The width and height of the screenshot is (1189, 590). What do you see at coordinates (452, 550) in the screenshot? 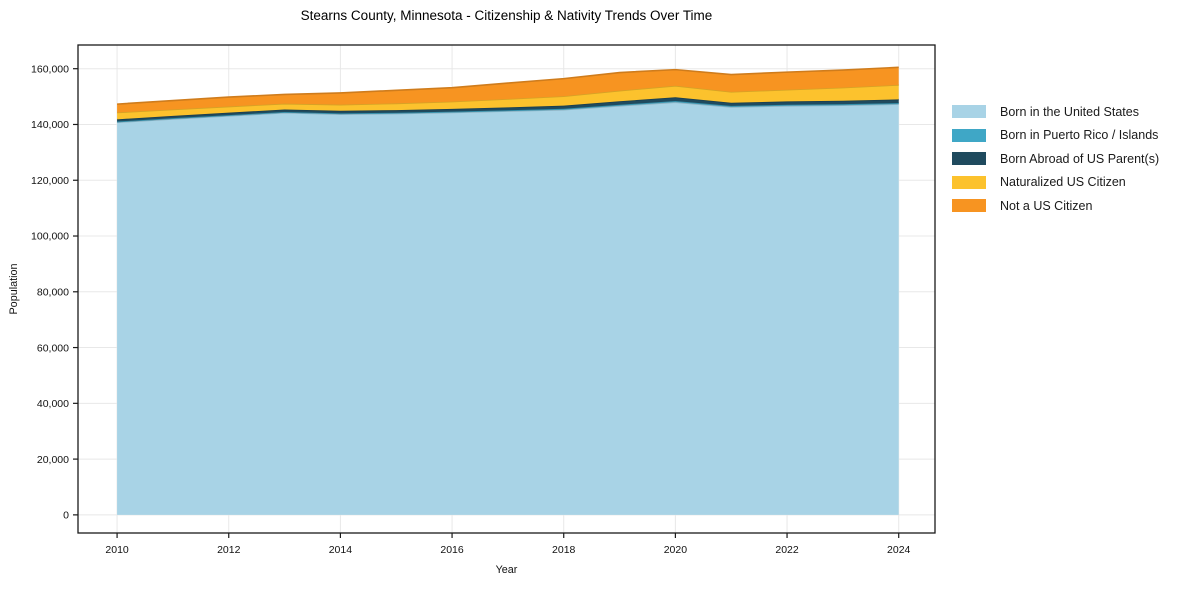
I see `x-tick-label: 2016` at bounding box center [452, 550].